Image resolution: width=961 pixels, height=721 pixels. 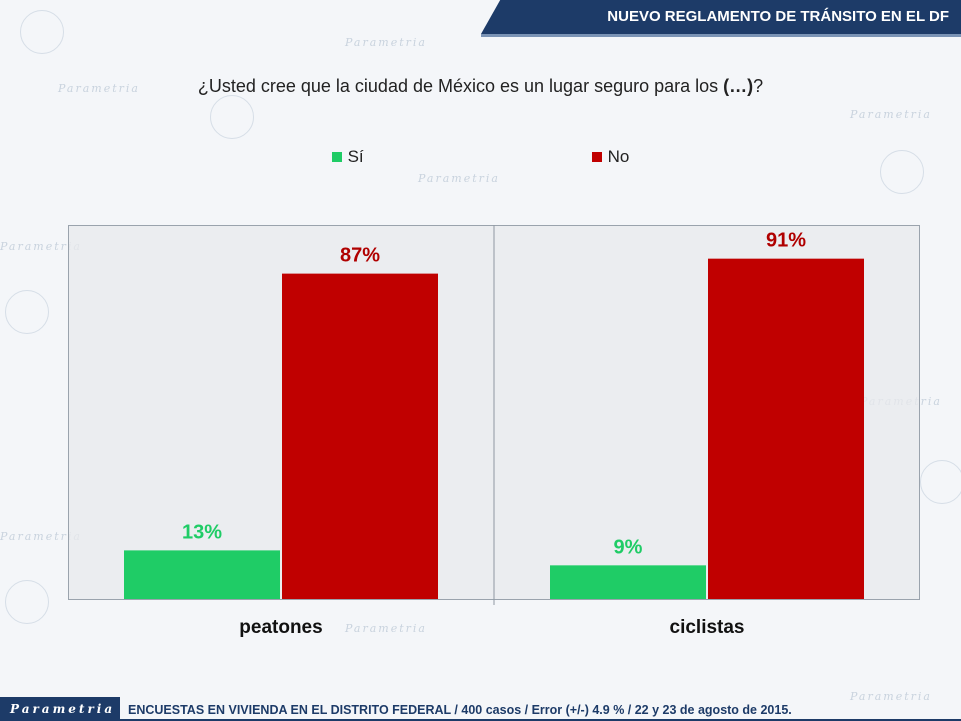 I want to click on page-title-banner: NUEVO REGLAMENTO DE TRÁNSITO EN EL DF, so click(x=721, y=17).